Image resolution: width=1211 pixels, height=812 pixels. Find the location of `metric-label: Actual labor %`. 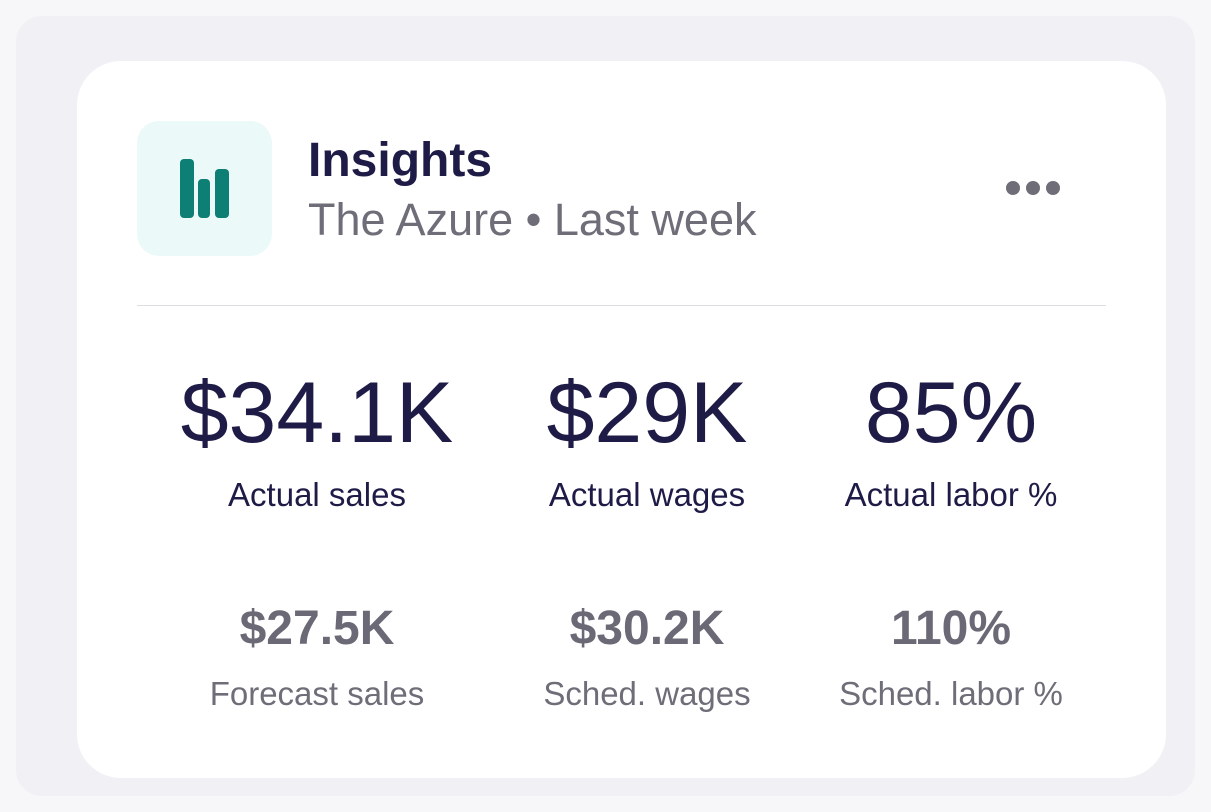

metric-label: Actual labor % is located at coordinates (951, 494).